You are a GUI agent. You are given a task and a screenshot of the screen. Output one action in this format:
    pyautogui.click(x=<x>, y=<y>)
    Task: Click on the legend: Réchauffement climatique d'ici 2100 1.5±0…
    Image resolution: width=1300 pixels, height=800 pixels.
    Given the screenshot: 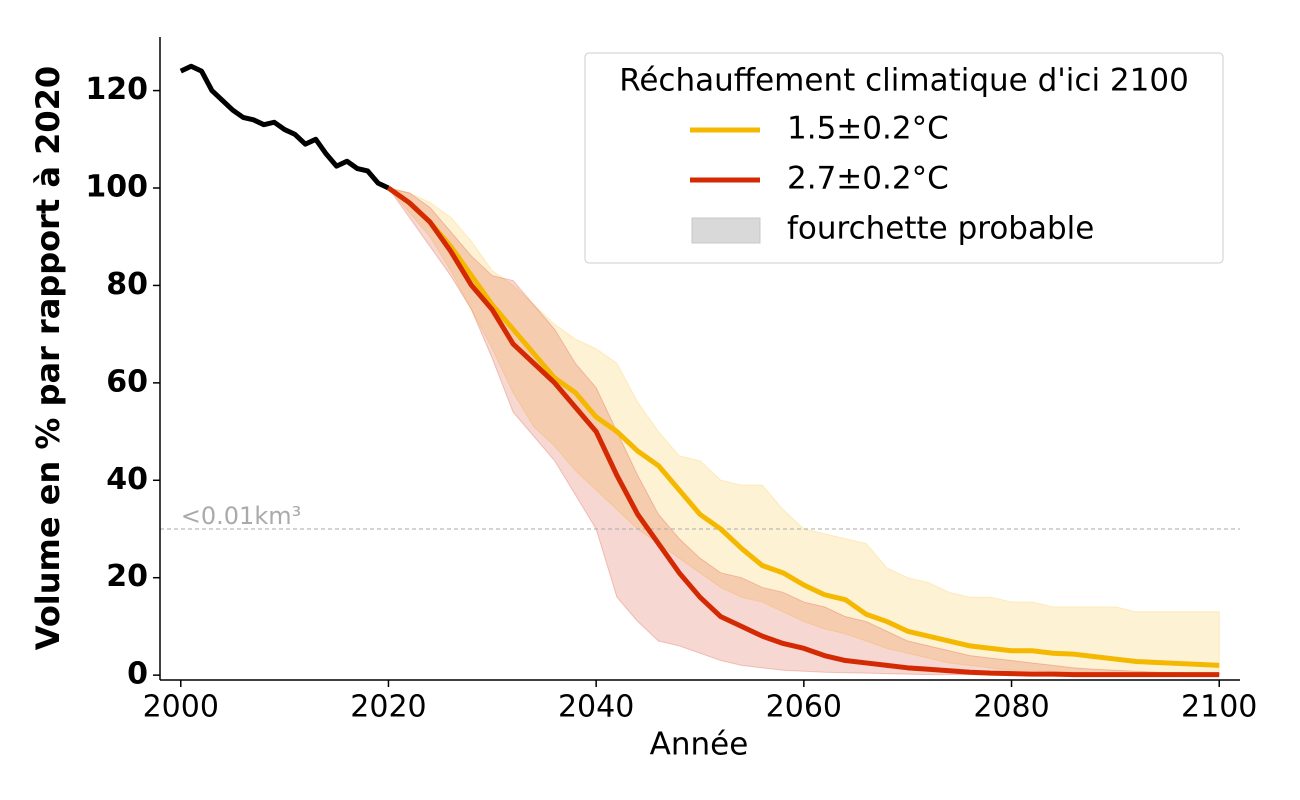 What is the action you would take?
    pyautogui.click(x=904, y=158)
    